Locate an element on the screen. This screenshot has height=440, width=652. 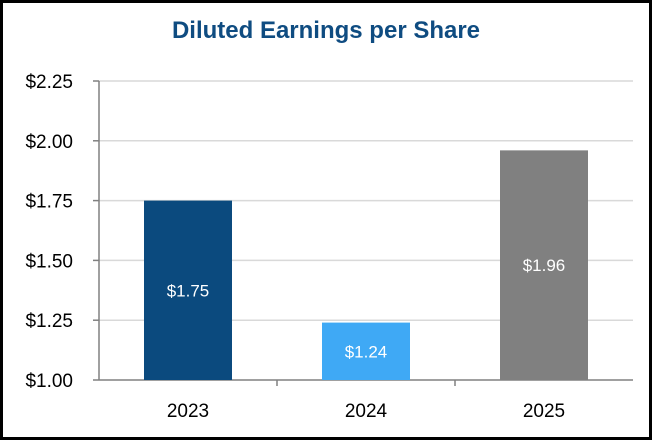
y-tick-label: $1.50 is located at coordinates (49, 261).